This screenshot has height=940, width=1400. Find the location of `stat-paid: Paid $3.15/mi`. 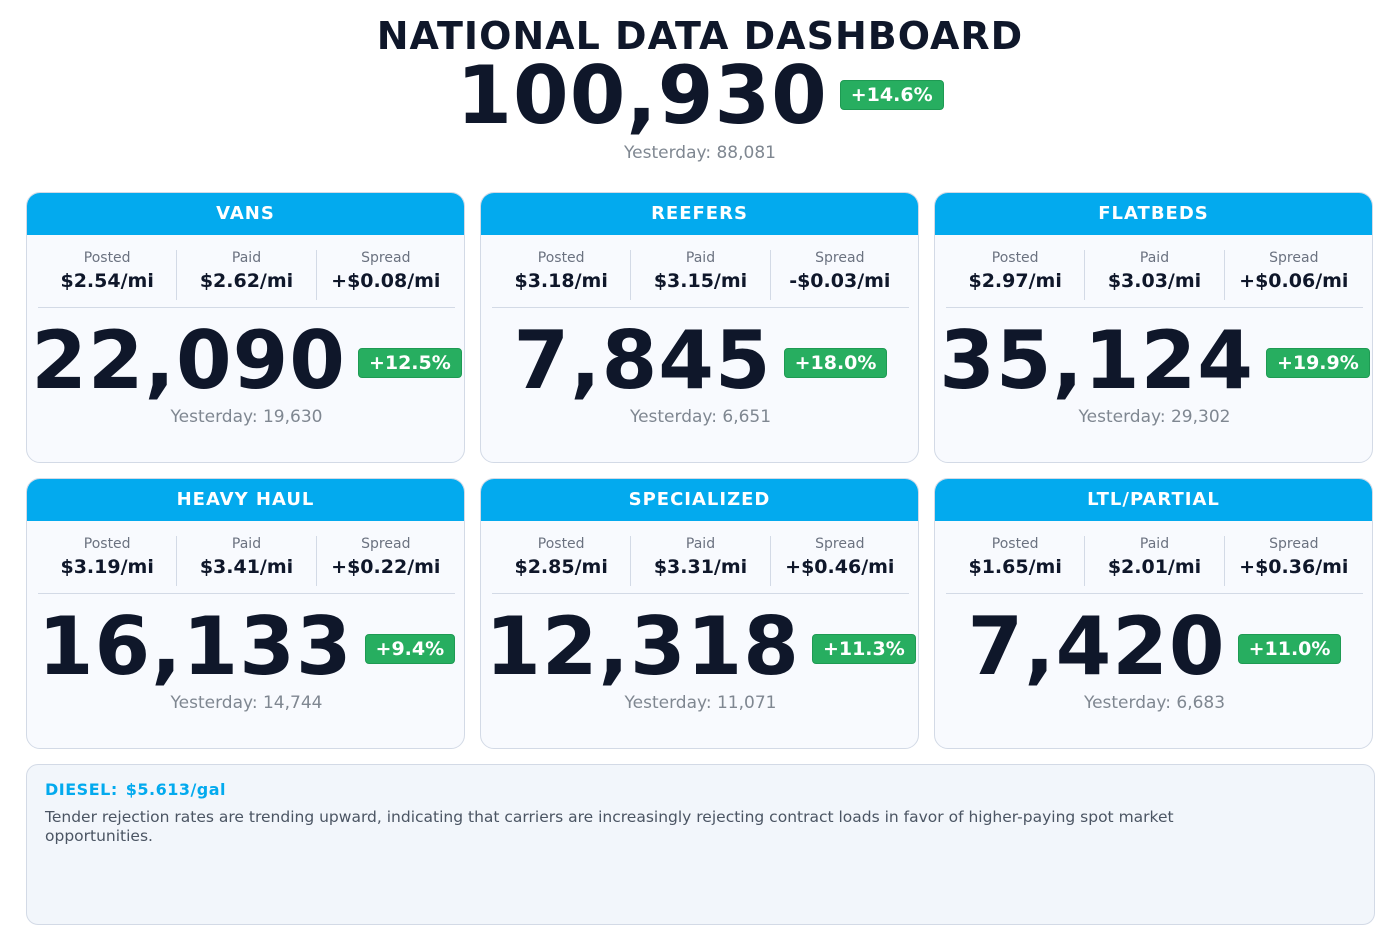

stat-paid: Paid $3.15/mi is located at coordinates (701, 275).